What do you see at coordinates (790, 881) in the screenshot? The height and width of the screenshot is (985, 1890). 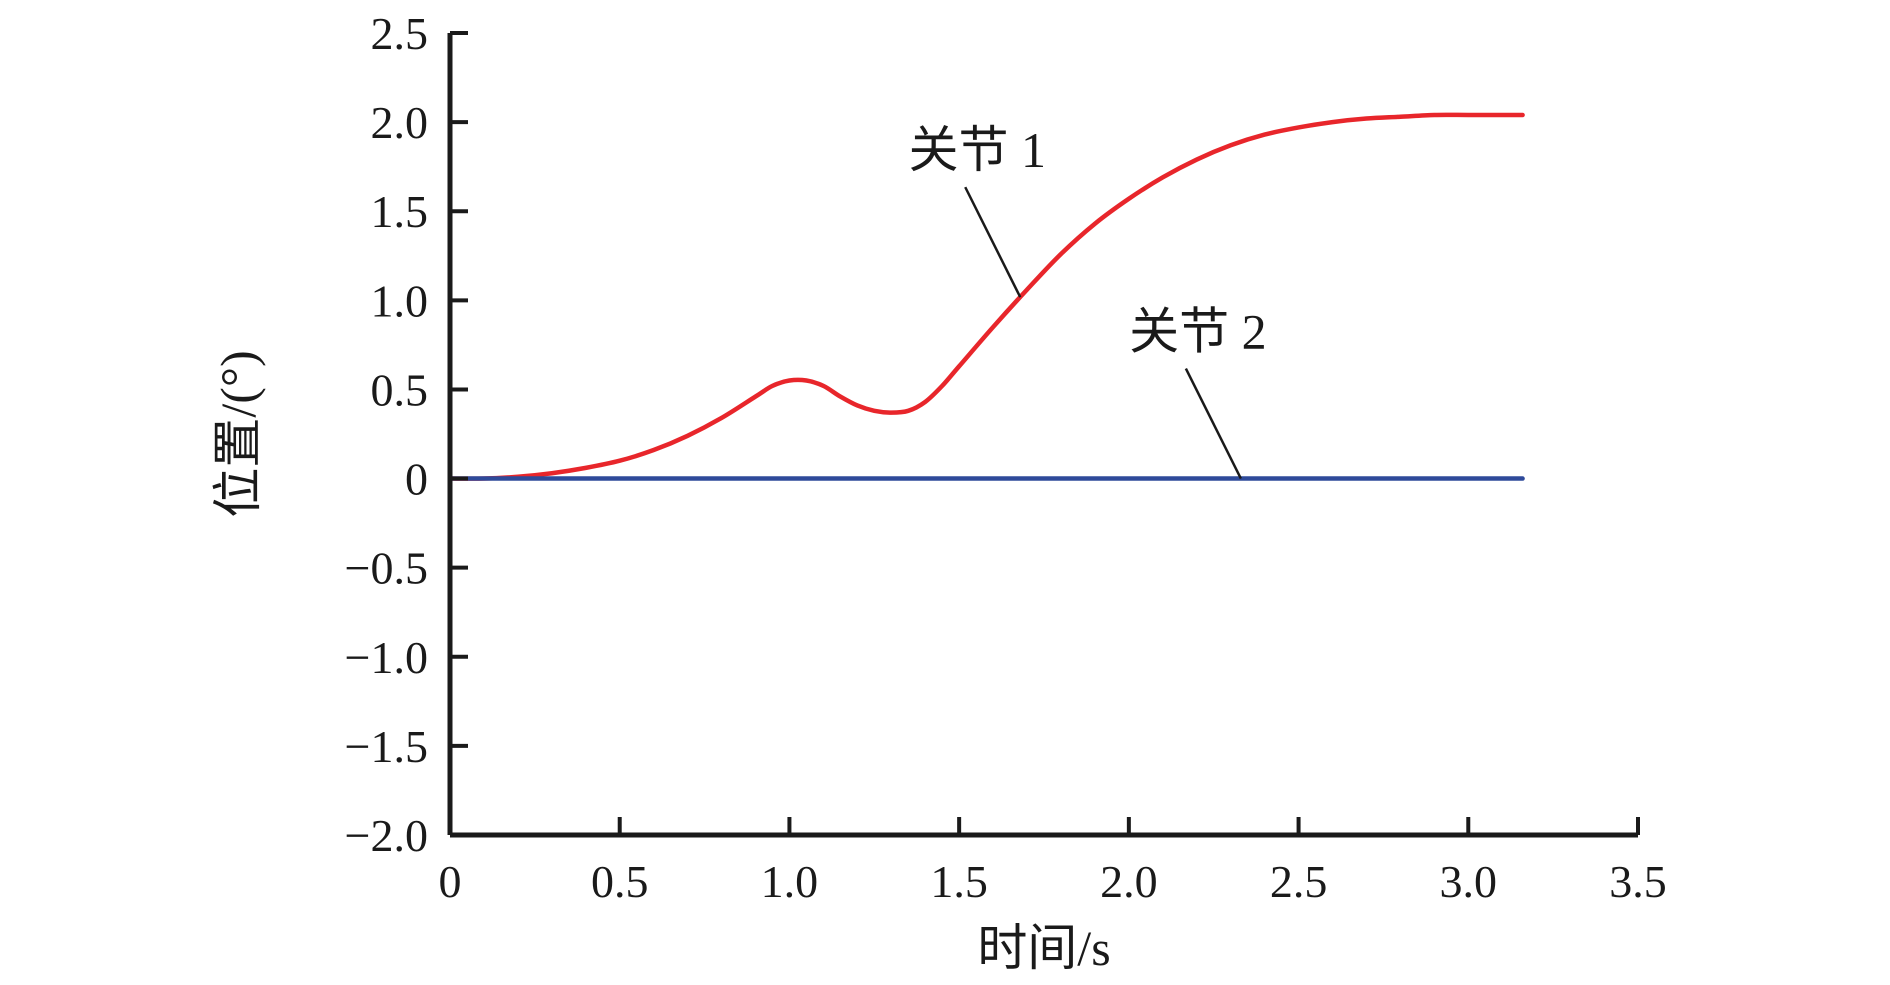 I see `x-tick-label: 1.0` at bounding box center [790, 881].